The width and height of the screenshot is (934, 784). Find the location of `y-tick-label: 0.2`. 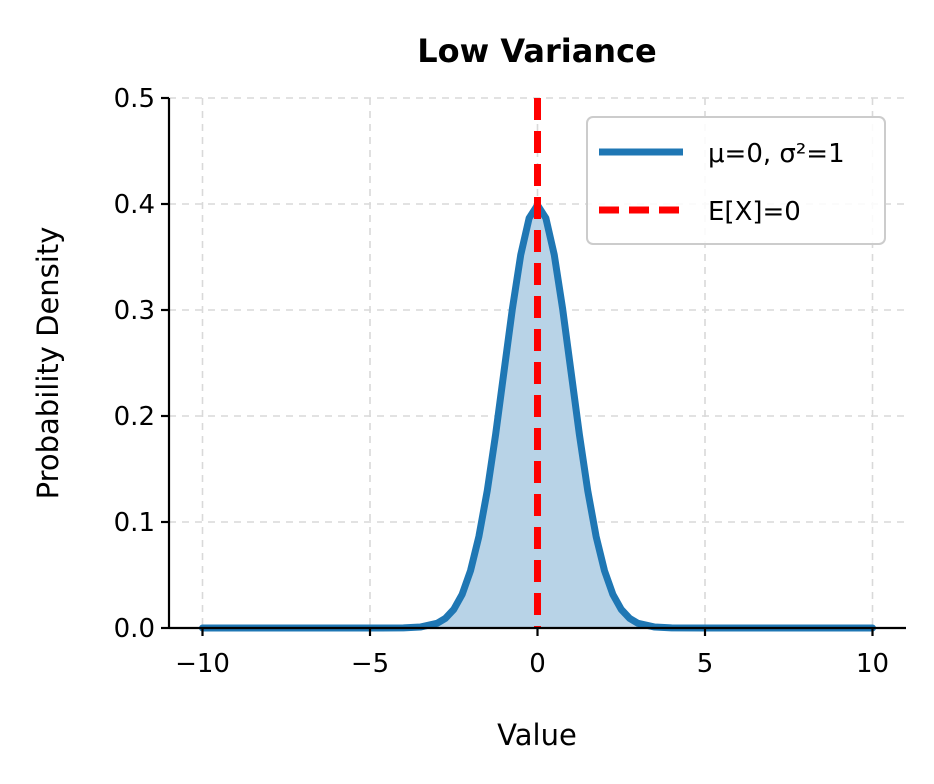

y-tick-label: 0.2 is located at coordinates (134, 417).